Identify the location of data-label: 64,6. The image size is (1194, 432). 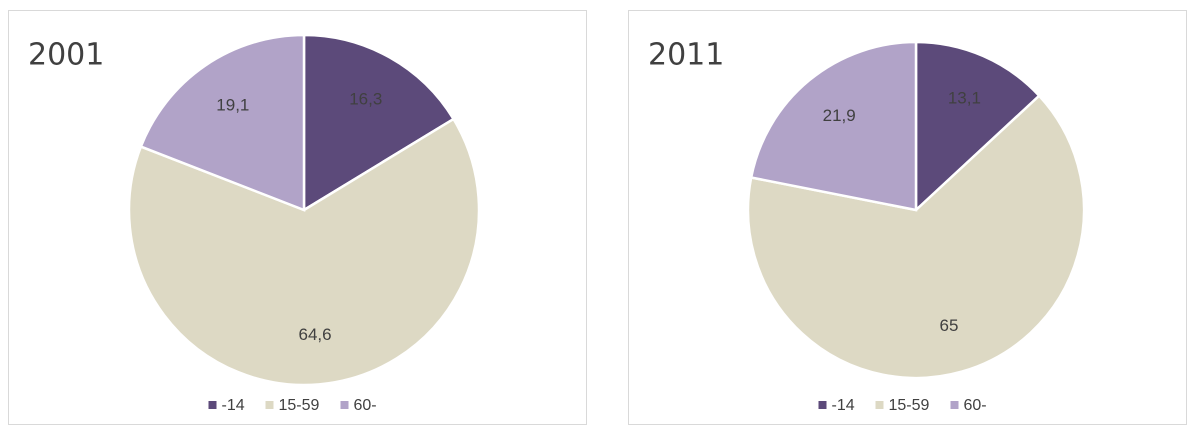
(315, 334).